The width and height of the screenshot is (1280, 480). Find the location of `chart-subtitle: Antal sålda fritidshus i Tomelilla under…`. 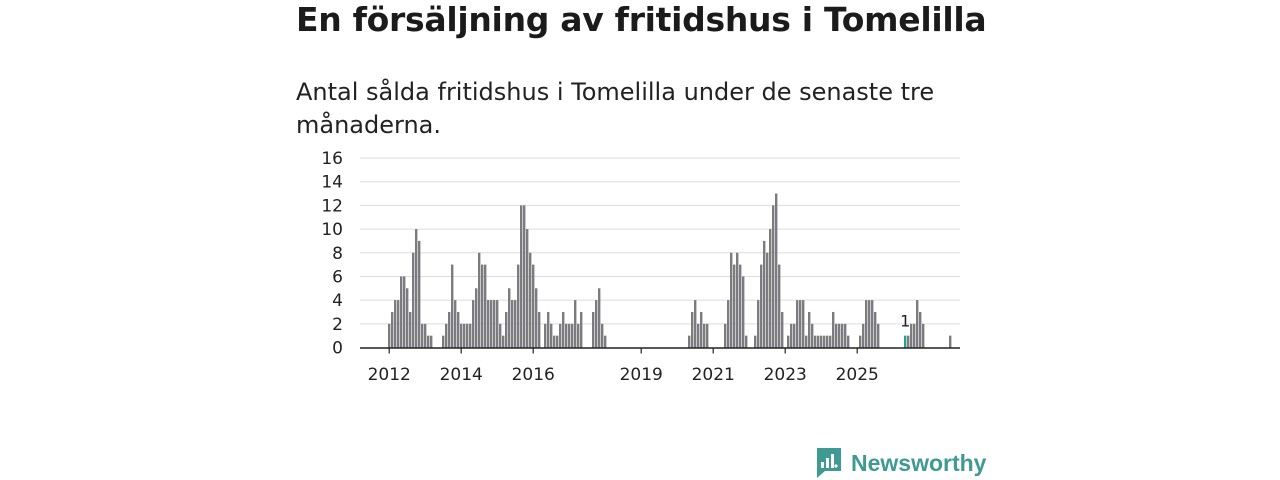

chart-subtitle: Antal sålda fritidshus i Tomelilla under… is located at coordinates (615, 108).